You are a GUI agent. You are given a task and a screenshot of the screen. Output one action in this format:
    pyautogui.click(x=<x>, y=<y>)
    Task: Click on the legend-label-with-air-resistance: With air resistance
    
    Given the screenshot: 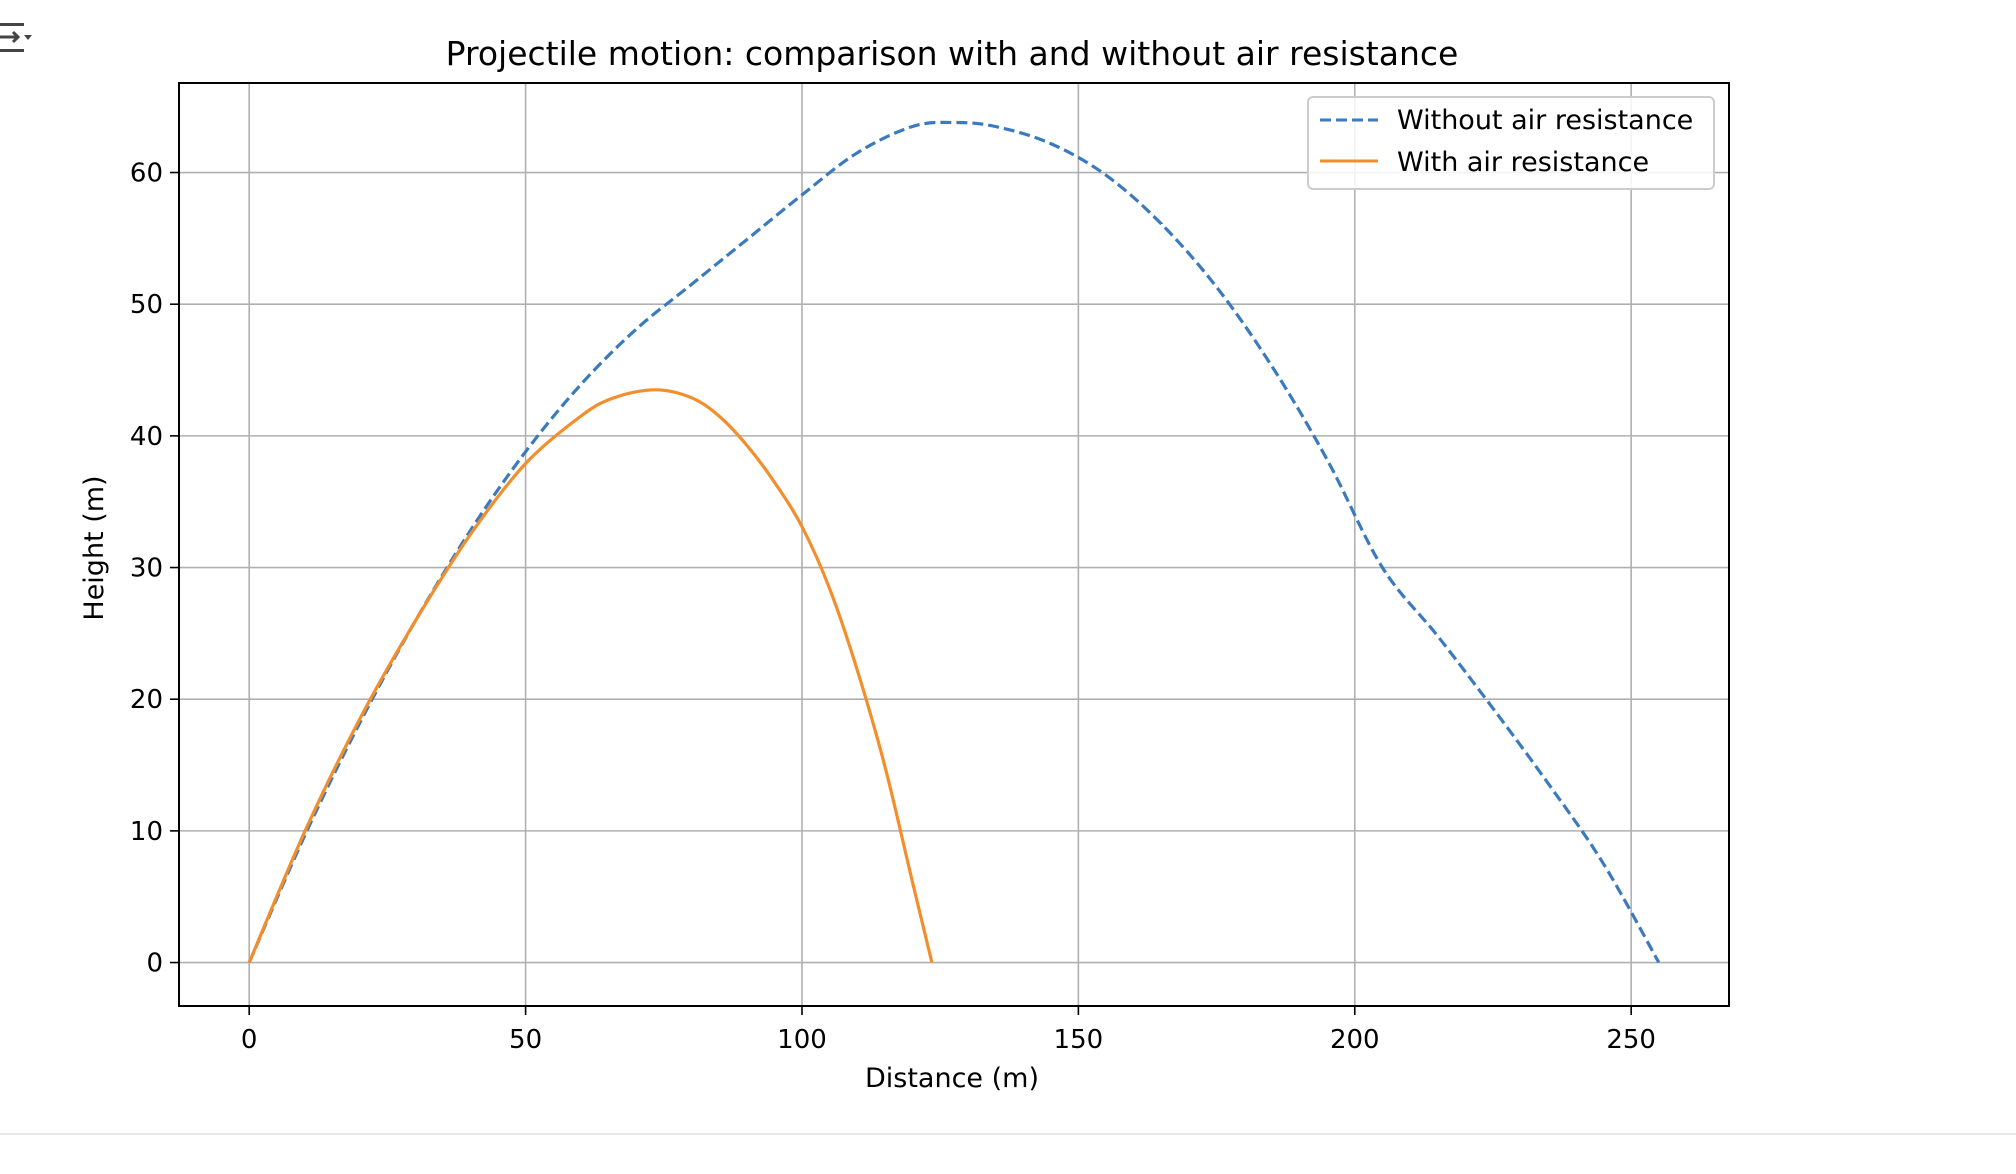 What is the action you would take?
    pyautogui.click(x=1523, y=162)
    